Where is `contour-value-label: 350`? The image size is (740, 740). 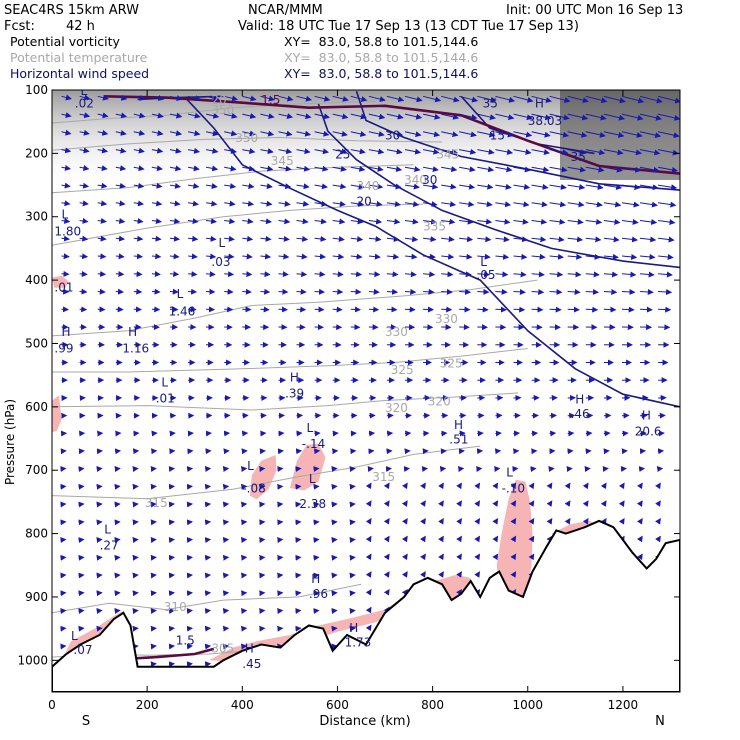 contour-value-label: 350 is located at coordinates (222, 110).